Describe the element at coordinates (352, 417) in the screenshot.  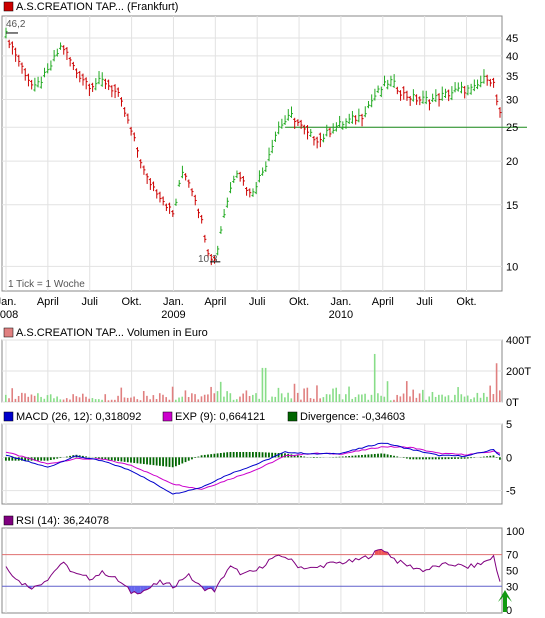
I see `divergence-legend-label: Divergence: -0,34603` at that location.